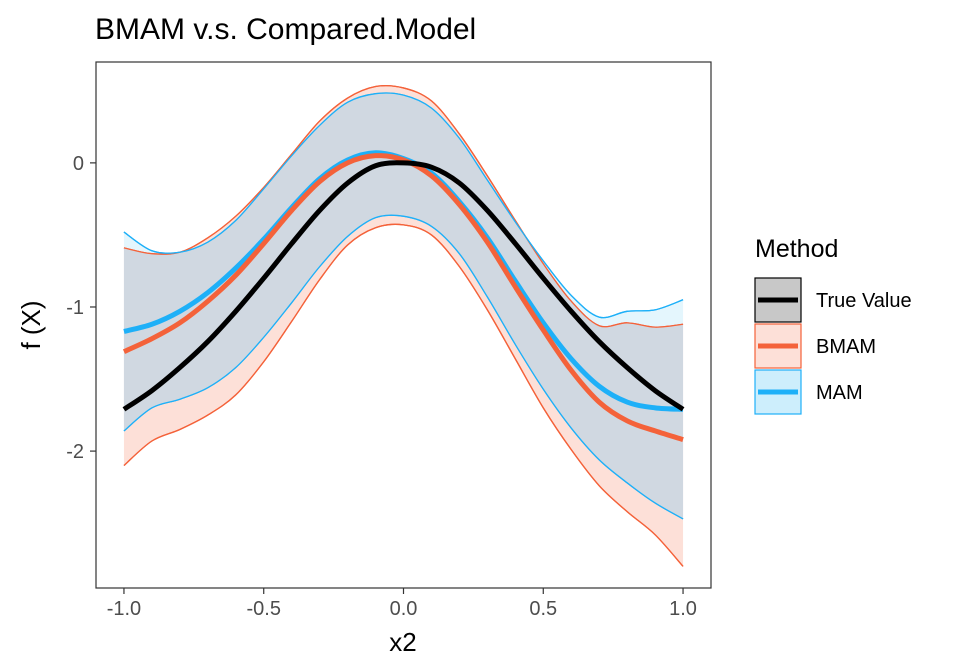 The height and width of the screenshot is (672, 960). Describe the element at coordinates (285, 29) in the screenshot. I see `chart-title: BMAM v.s. Compared.Model` at that location.